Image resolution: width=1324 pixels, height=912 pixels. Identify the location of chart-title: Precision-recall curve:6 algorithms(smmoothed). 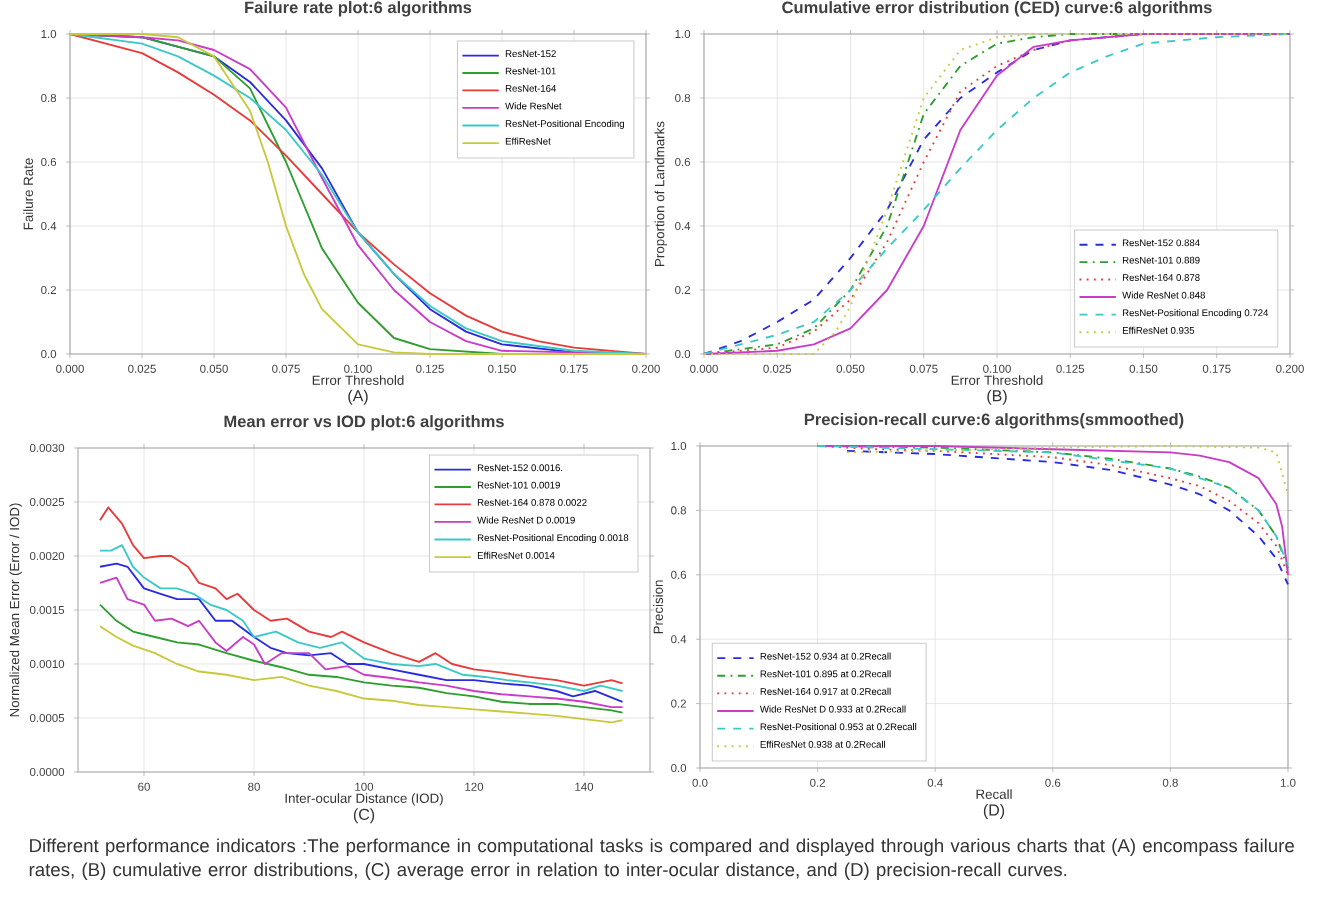
(994, 421).